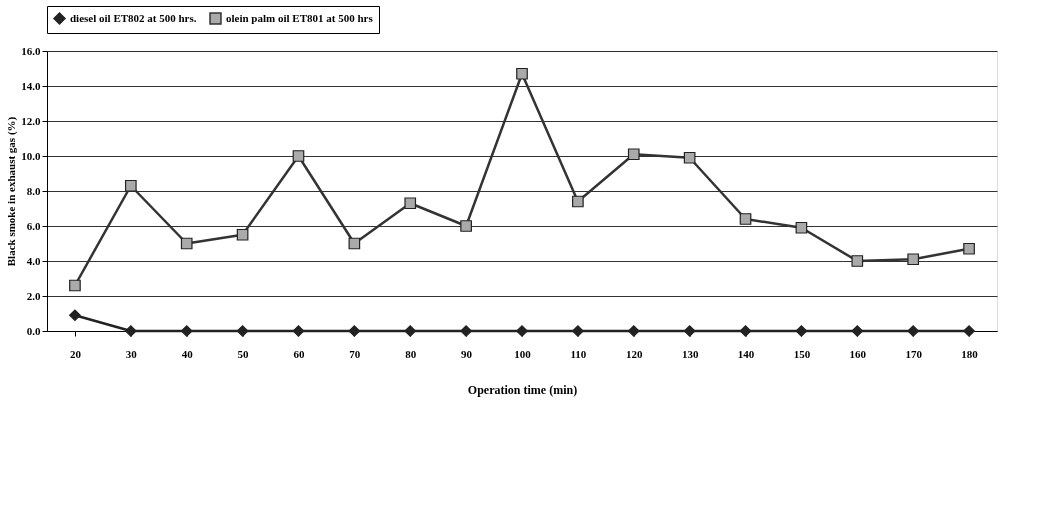 Image resolution: width=1055 pixels, height=506 pixels. Describe the element at coordinates (355, 353) in the screenshot. I see `x-tick-label: 70` at that location.